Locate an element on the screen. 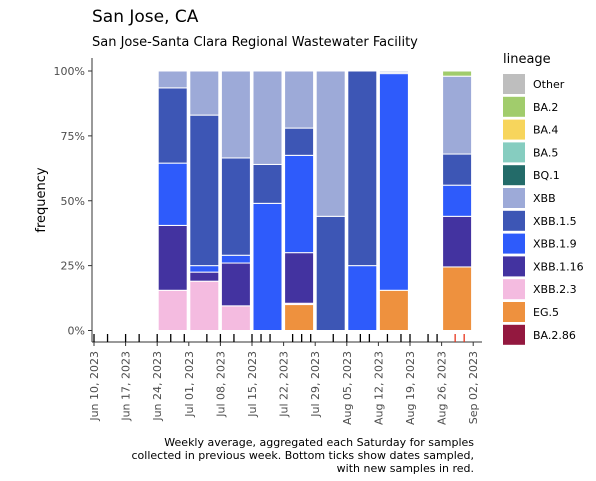  legend-label-ba-5: BA.5 is located at coordinates (545, 152).